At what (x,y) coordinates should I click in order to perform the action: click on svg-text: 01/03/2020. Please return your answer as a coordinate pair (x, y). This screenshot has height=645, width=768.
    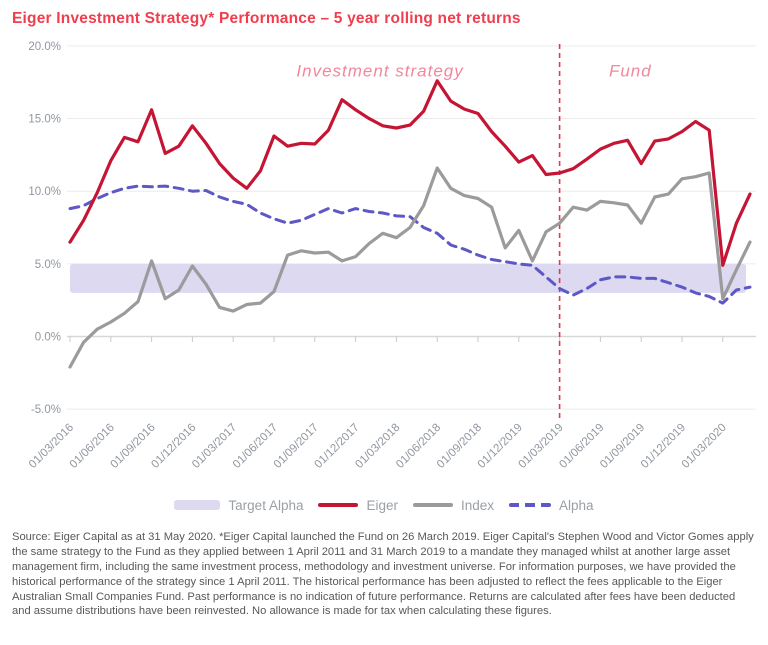
    Looking at the image, I should click on (704, 446).